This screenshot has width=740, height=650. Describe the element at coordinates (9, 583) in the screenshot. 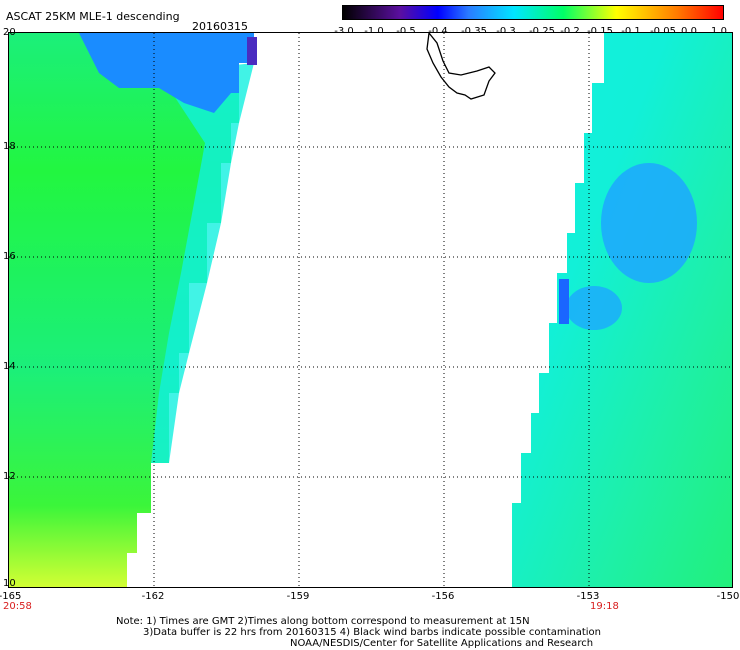

I see `lat-label: 10` at that location.